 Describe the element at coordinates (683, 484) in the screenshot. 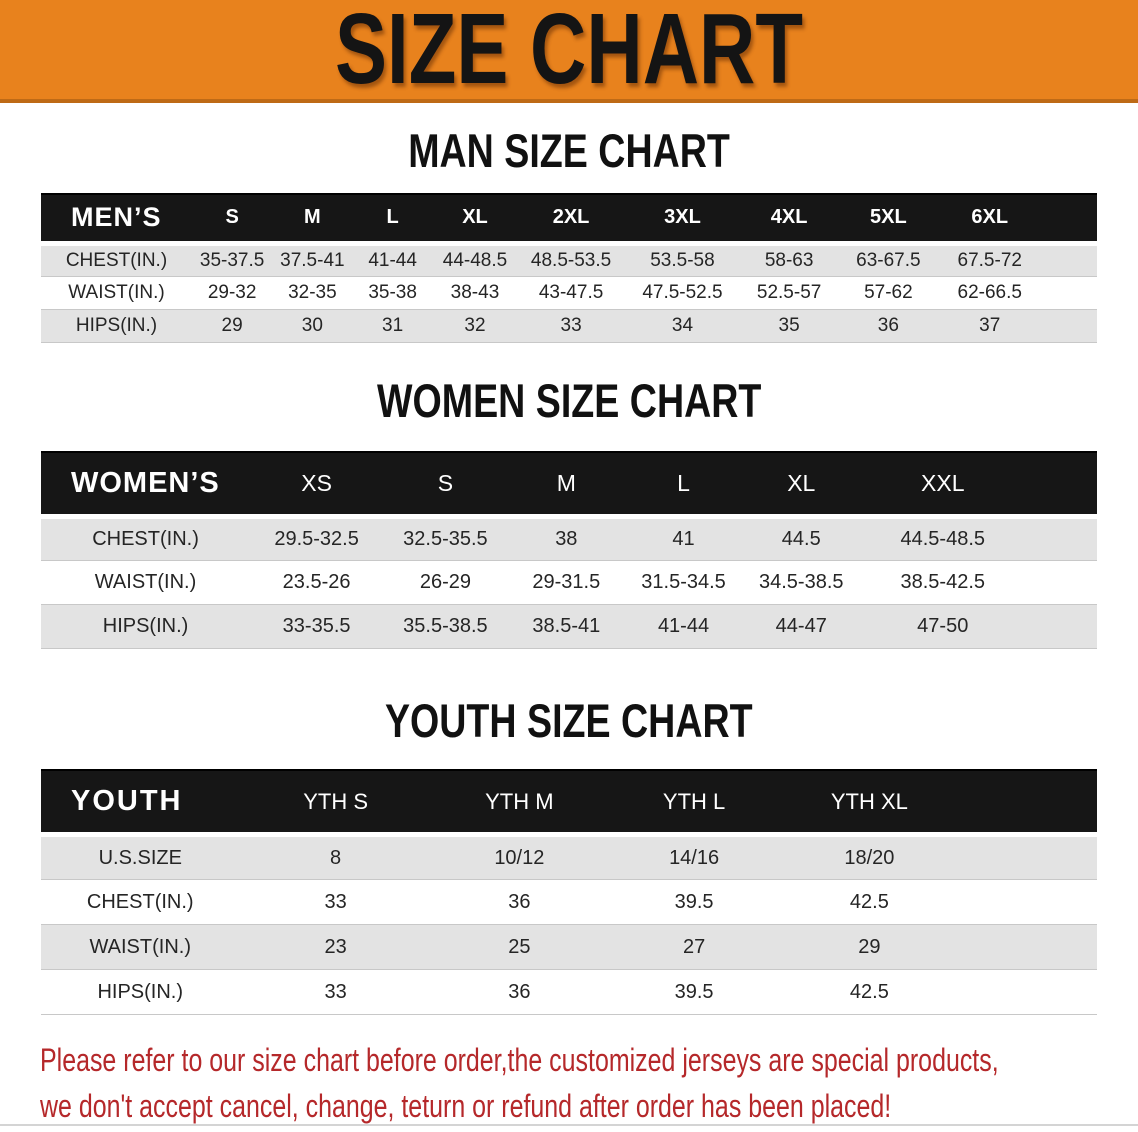

I see `size-column-header: L` at that location.